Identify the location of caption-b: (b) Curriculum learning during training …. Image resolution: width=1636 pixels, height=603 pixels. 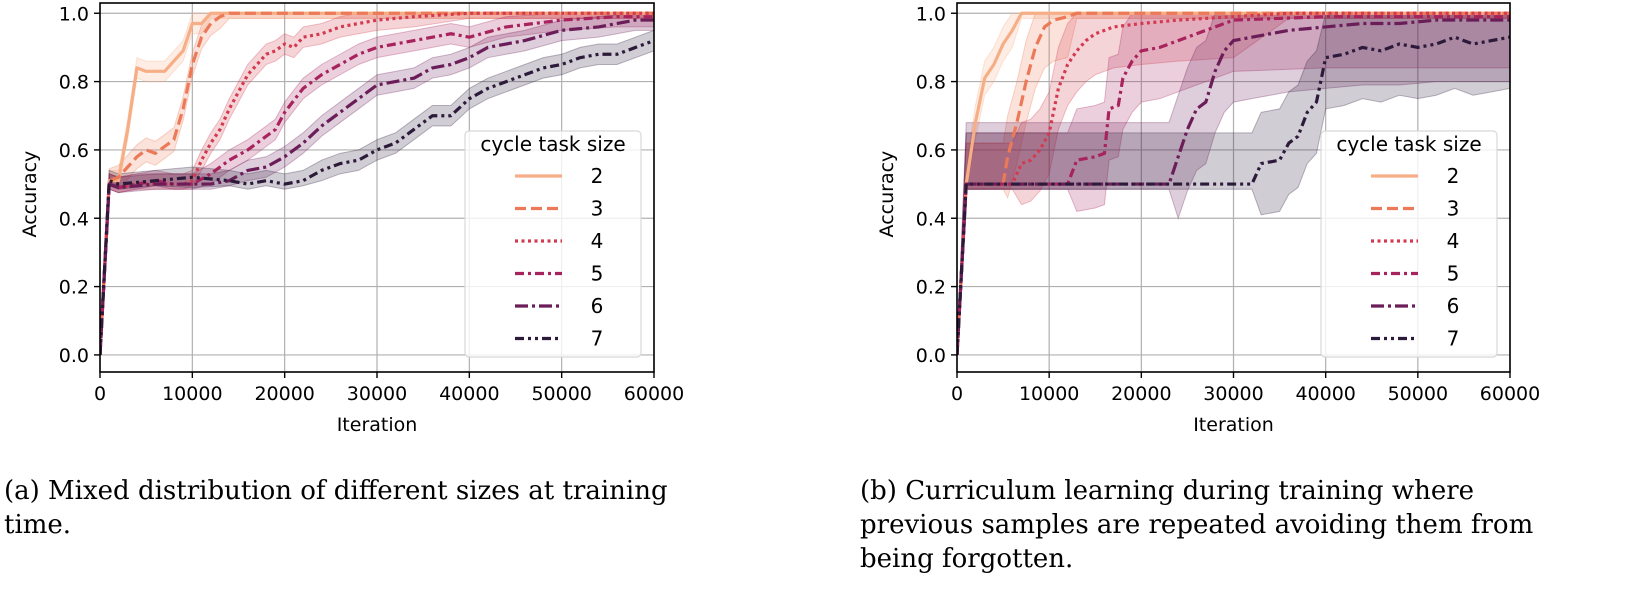
(1197, 525).